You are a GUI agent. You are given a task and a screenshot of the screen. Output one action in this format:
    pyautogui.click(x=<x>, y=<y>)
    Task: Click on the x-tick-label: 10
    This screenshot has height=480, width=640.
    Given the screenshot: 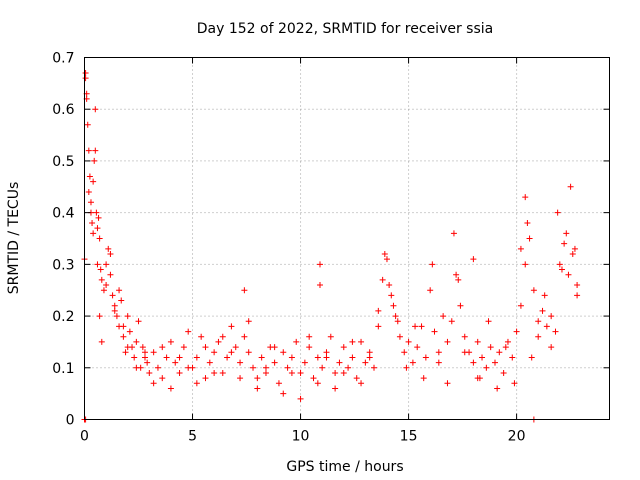 What is the action you would take?
    pyautogui.click(x=301, y=437)
    